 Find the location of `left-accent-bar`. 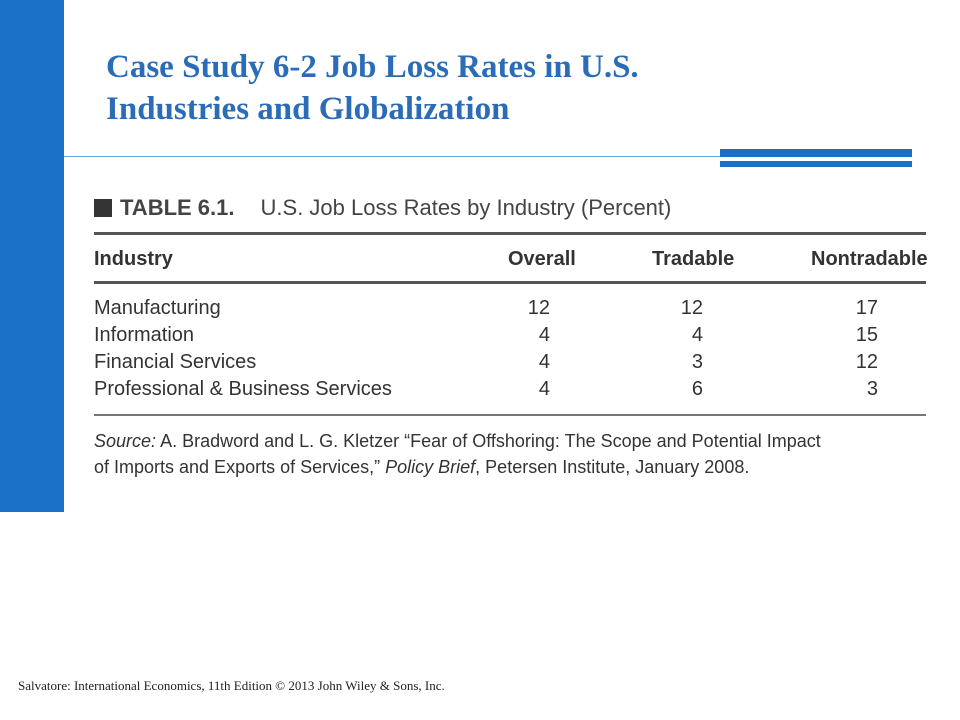

left-accent-bar is located at coordinates (32, 256).